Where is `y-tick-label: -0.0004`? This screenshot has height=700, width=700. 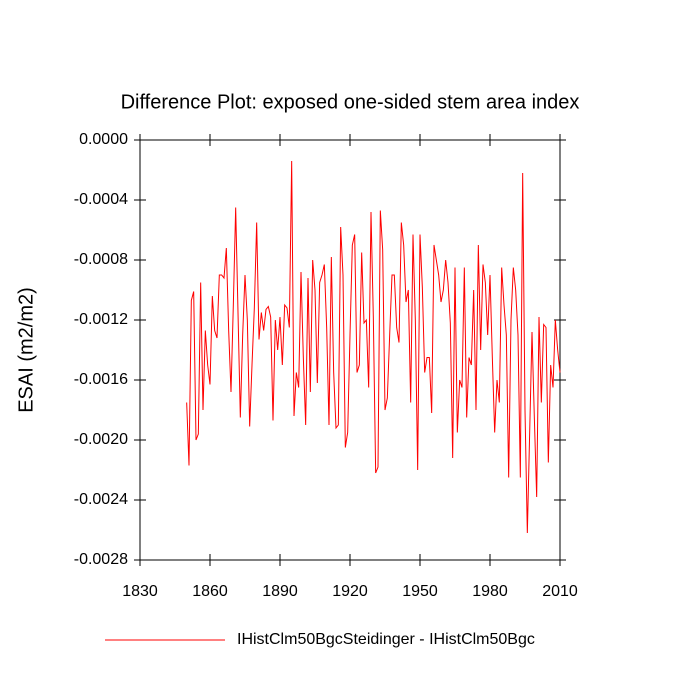
y-tick-label: -0.0004 is located at coordinates (101, 199).